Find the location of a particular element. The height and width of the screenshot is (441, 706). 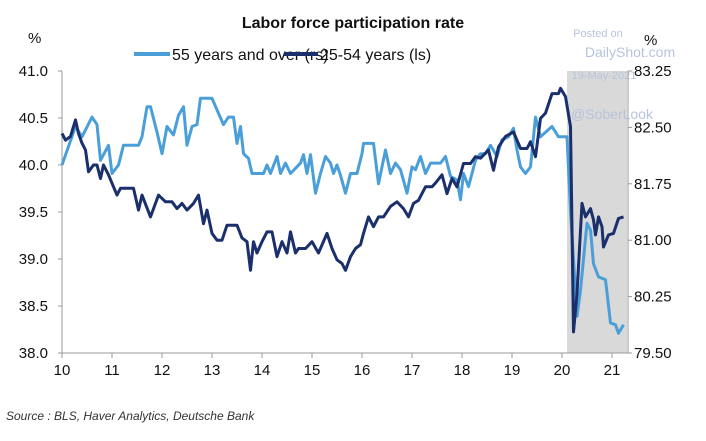

x-axis-tick-label: 16 is located at coordinates (362, 370).